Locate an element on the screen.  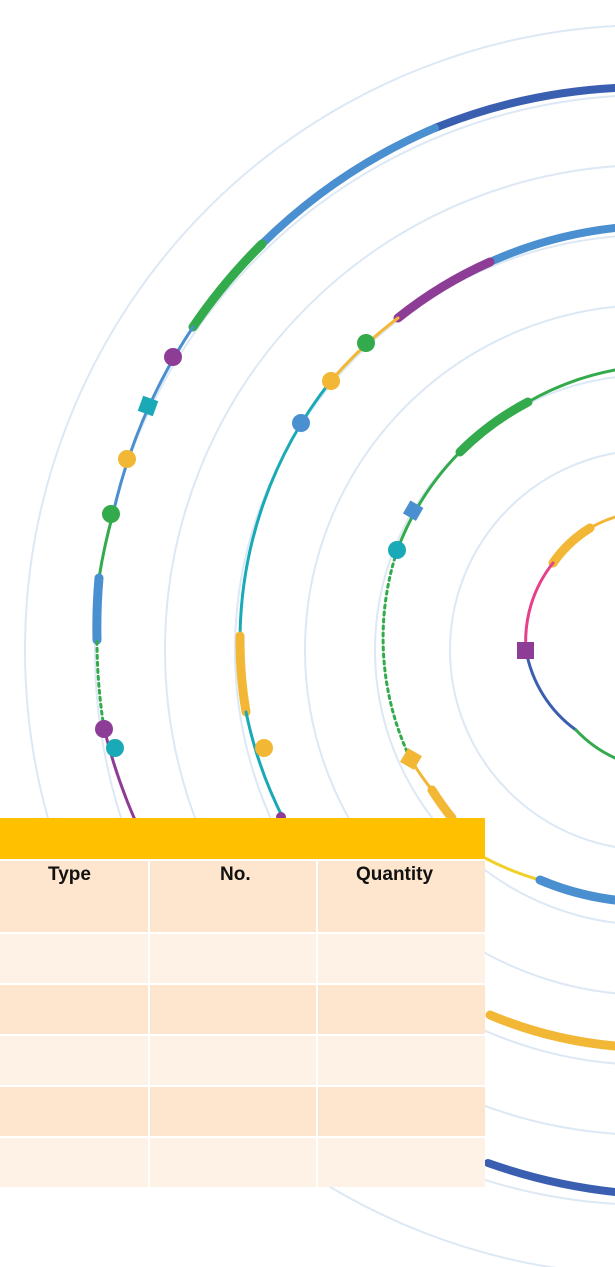
column-header-quantity: Quantity is located at coordinates (401, 896).